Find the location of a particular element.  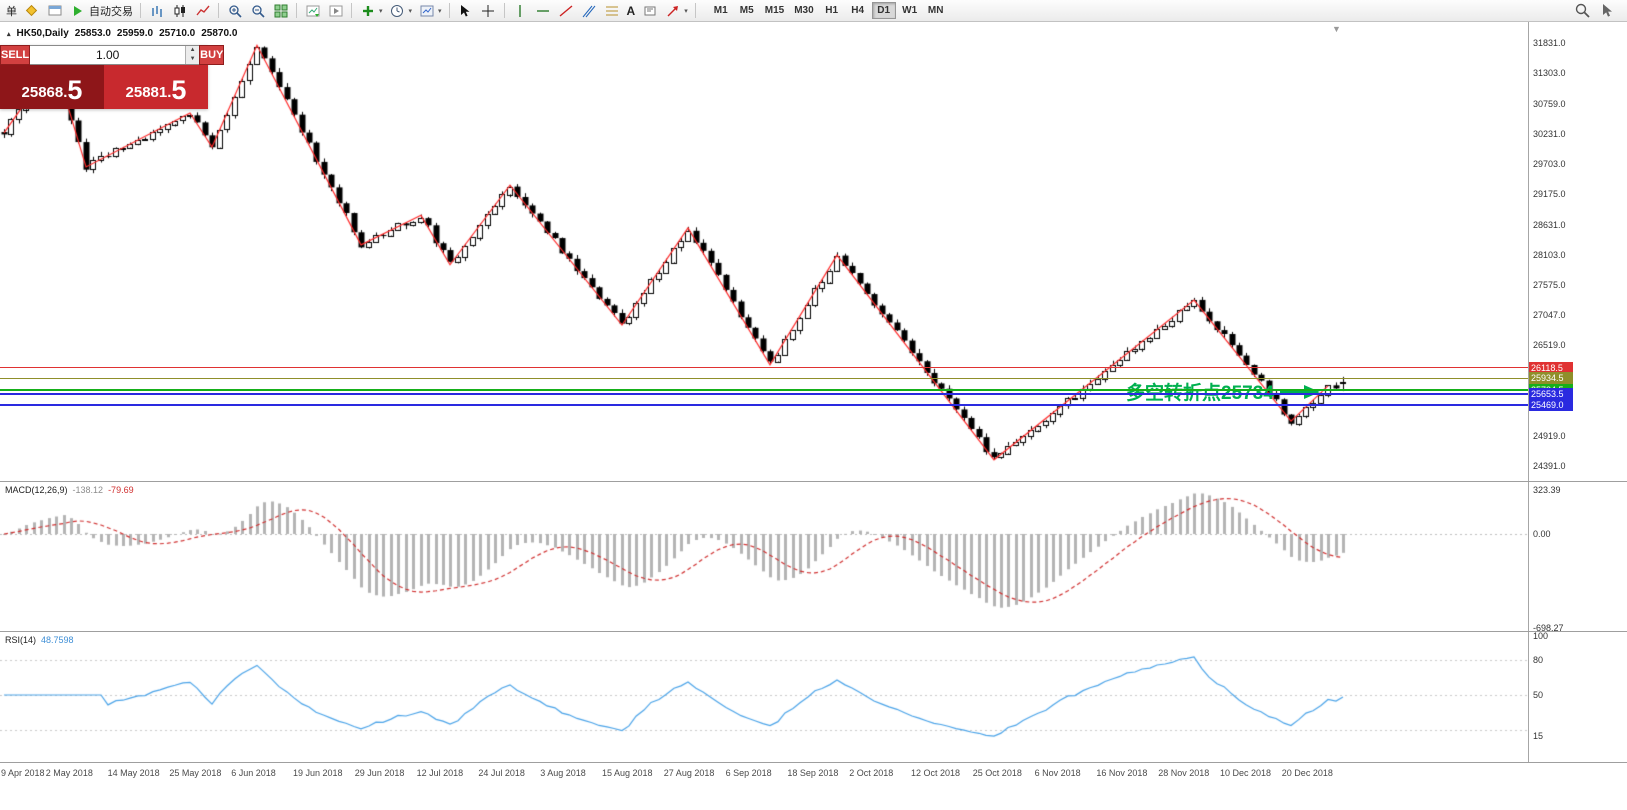

vertical-line-tool-button is located at coordinates (520, 11).